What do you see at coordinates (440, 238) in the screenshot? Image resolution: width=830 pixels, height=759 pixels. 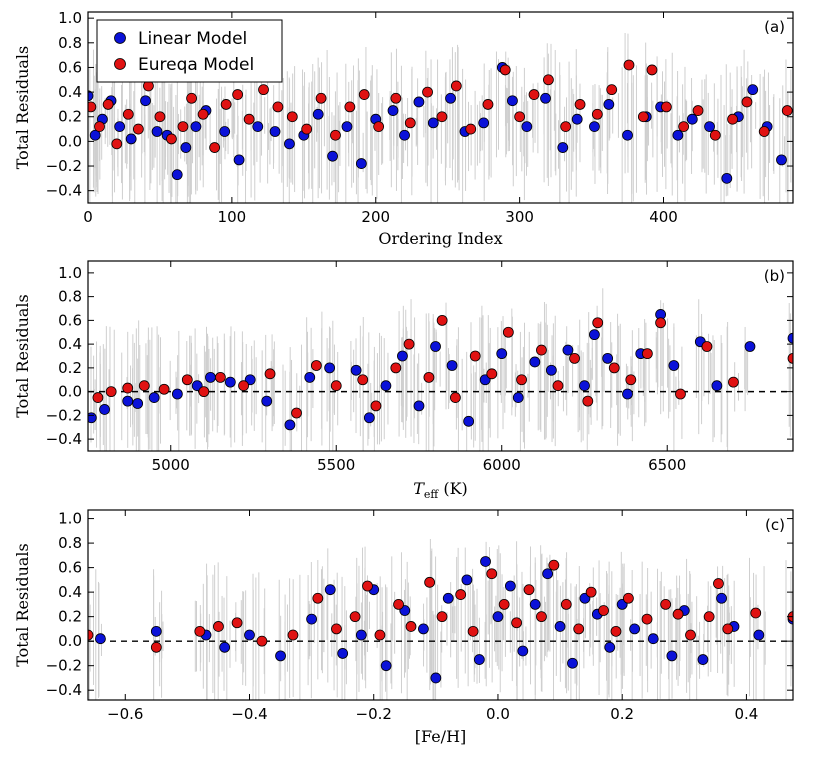 I see `x-axis-label: Ordering Index` at bounding box center [440, 238].